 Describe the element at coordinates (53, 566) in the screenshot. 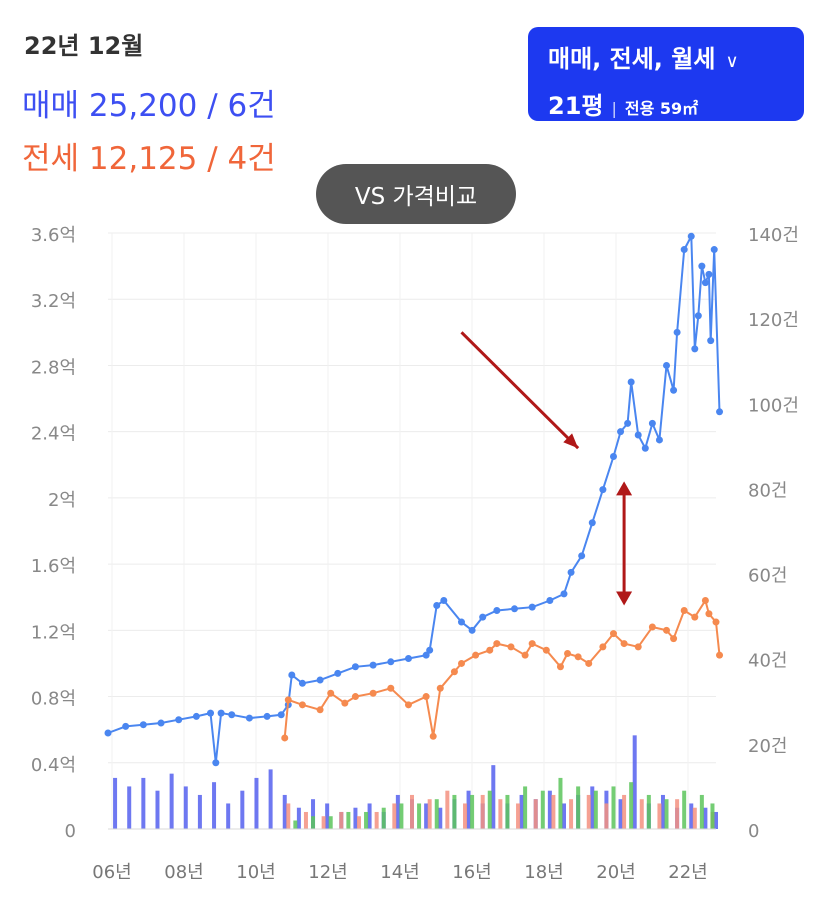

I see `y-left-tick-label: 1.6억` at that location.